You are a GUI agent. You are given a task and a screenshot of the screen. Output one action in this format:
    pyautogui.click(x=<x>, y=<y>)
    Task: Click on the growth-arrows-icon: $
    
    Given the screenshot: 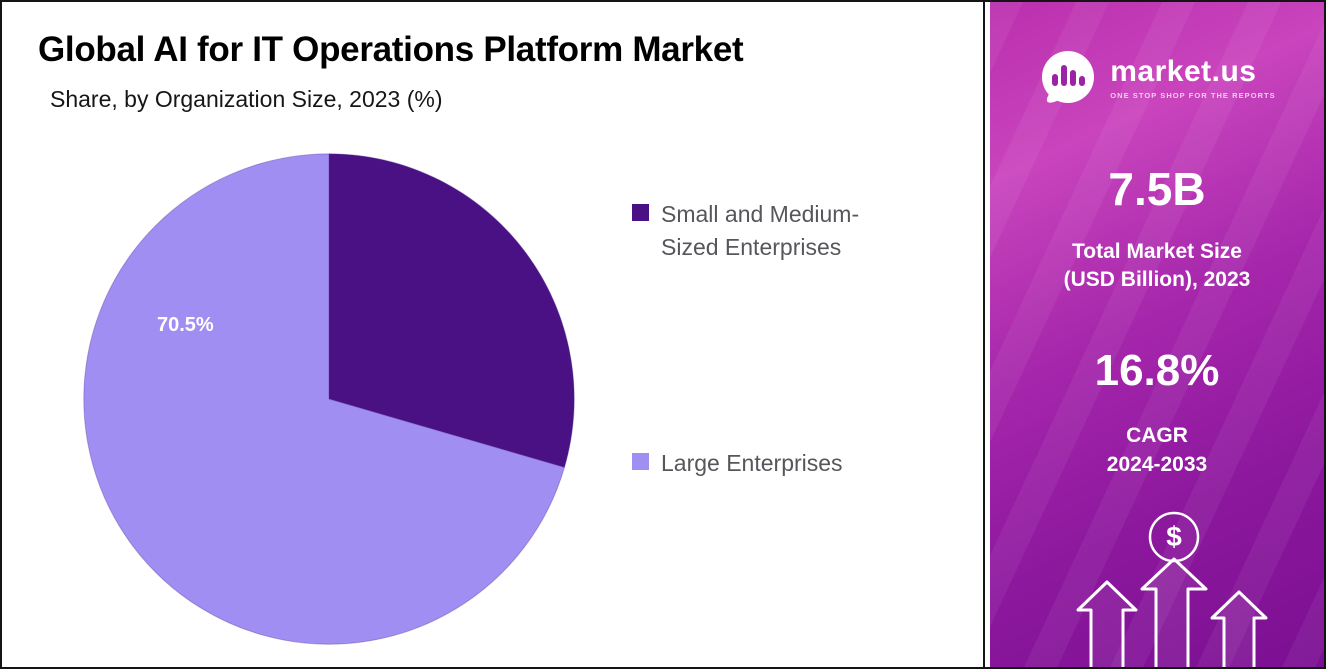 What is the action you would take?
    pyautogui.click(x=1172, y=589)
    